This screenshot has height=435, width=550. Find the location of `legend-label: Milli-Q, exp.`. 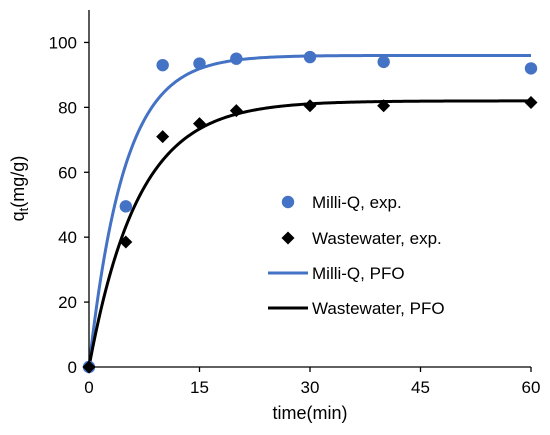

legend-label: Milli-Q, exp. is located at coordinates (357, 202).